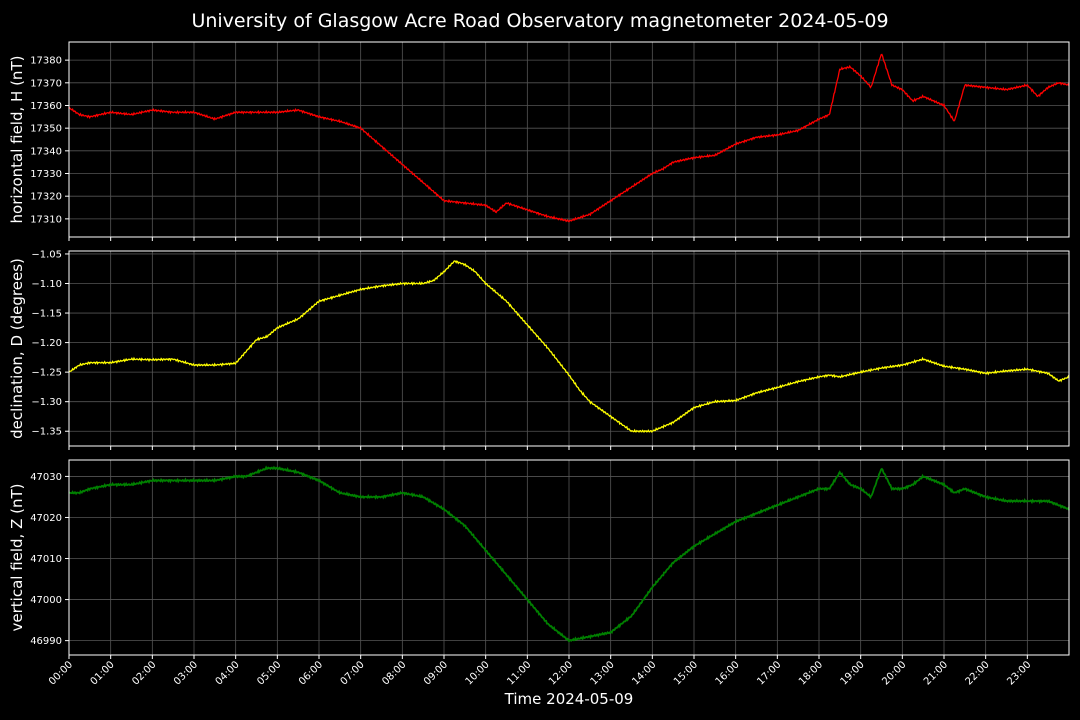  What do you see at coordinates (569, 699) in the screenshot?
I see `x-axis-label: Time 2024-05-09` at bounding box center [569, 699].